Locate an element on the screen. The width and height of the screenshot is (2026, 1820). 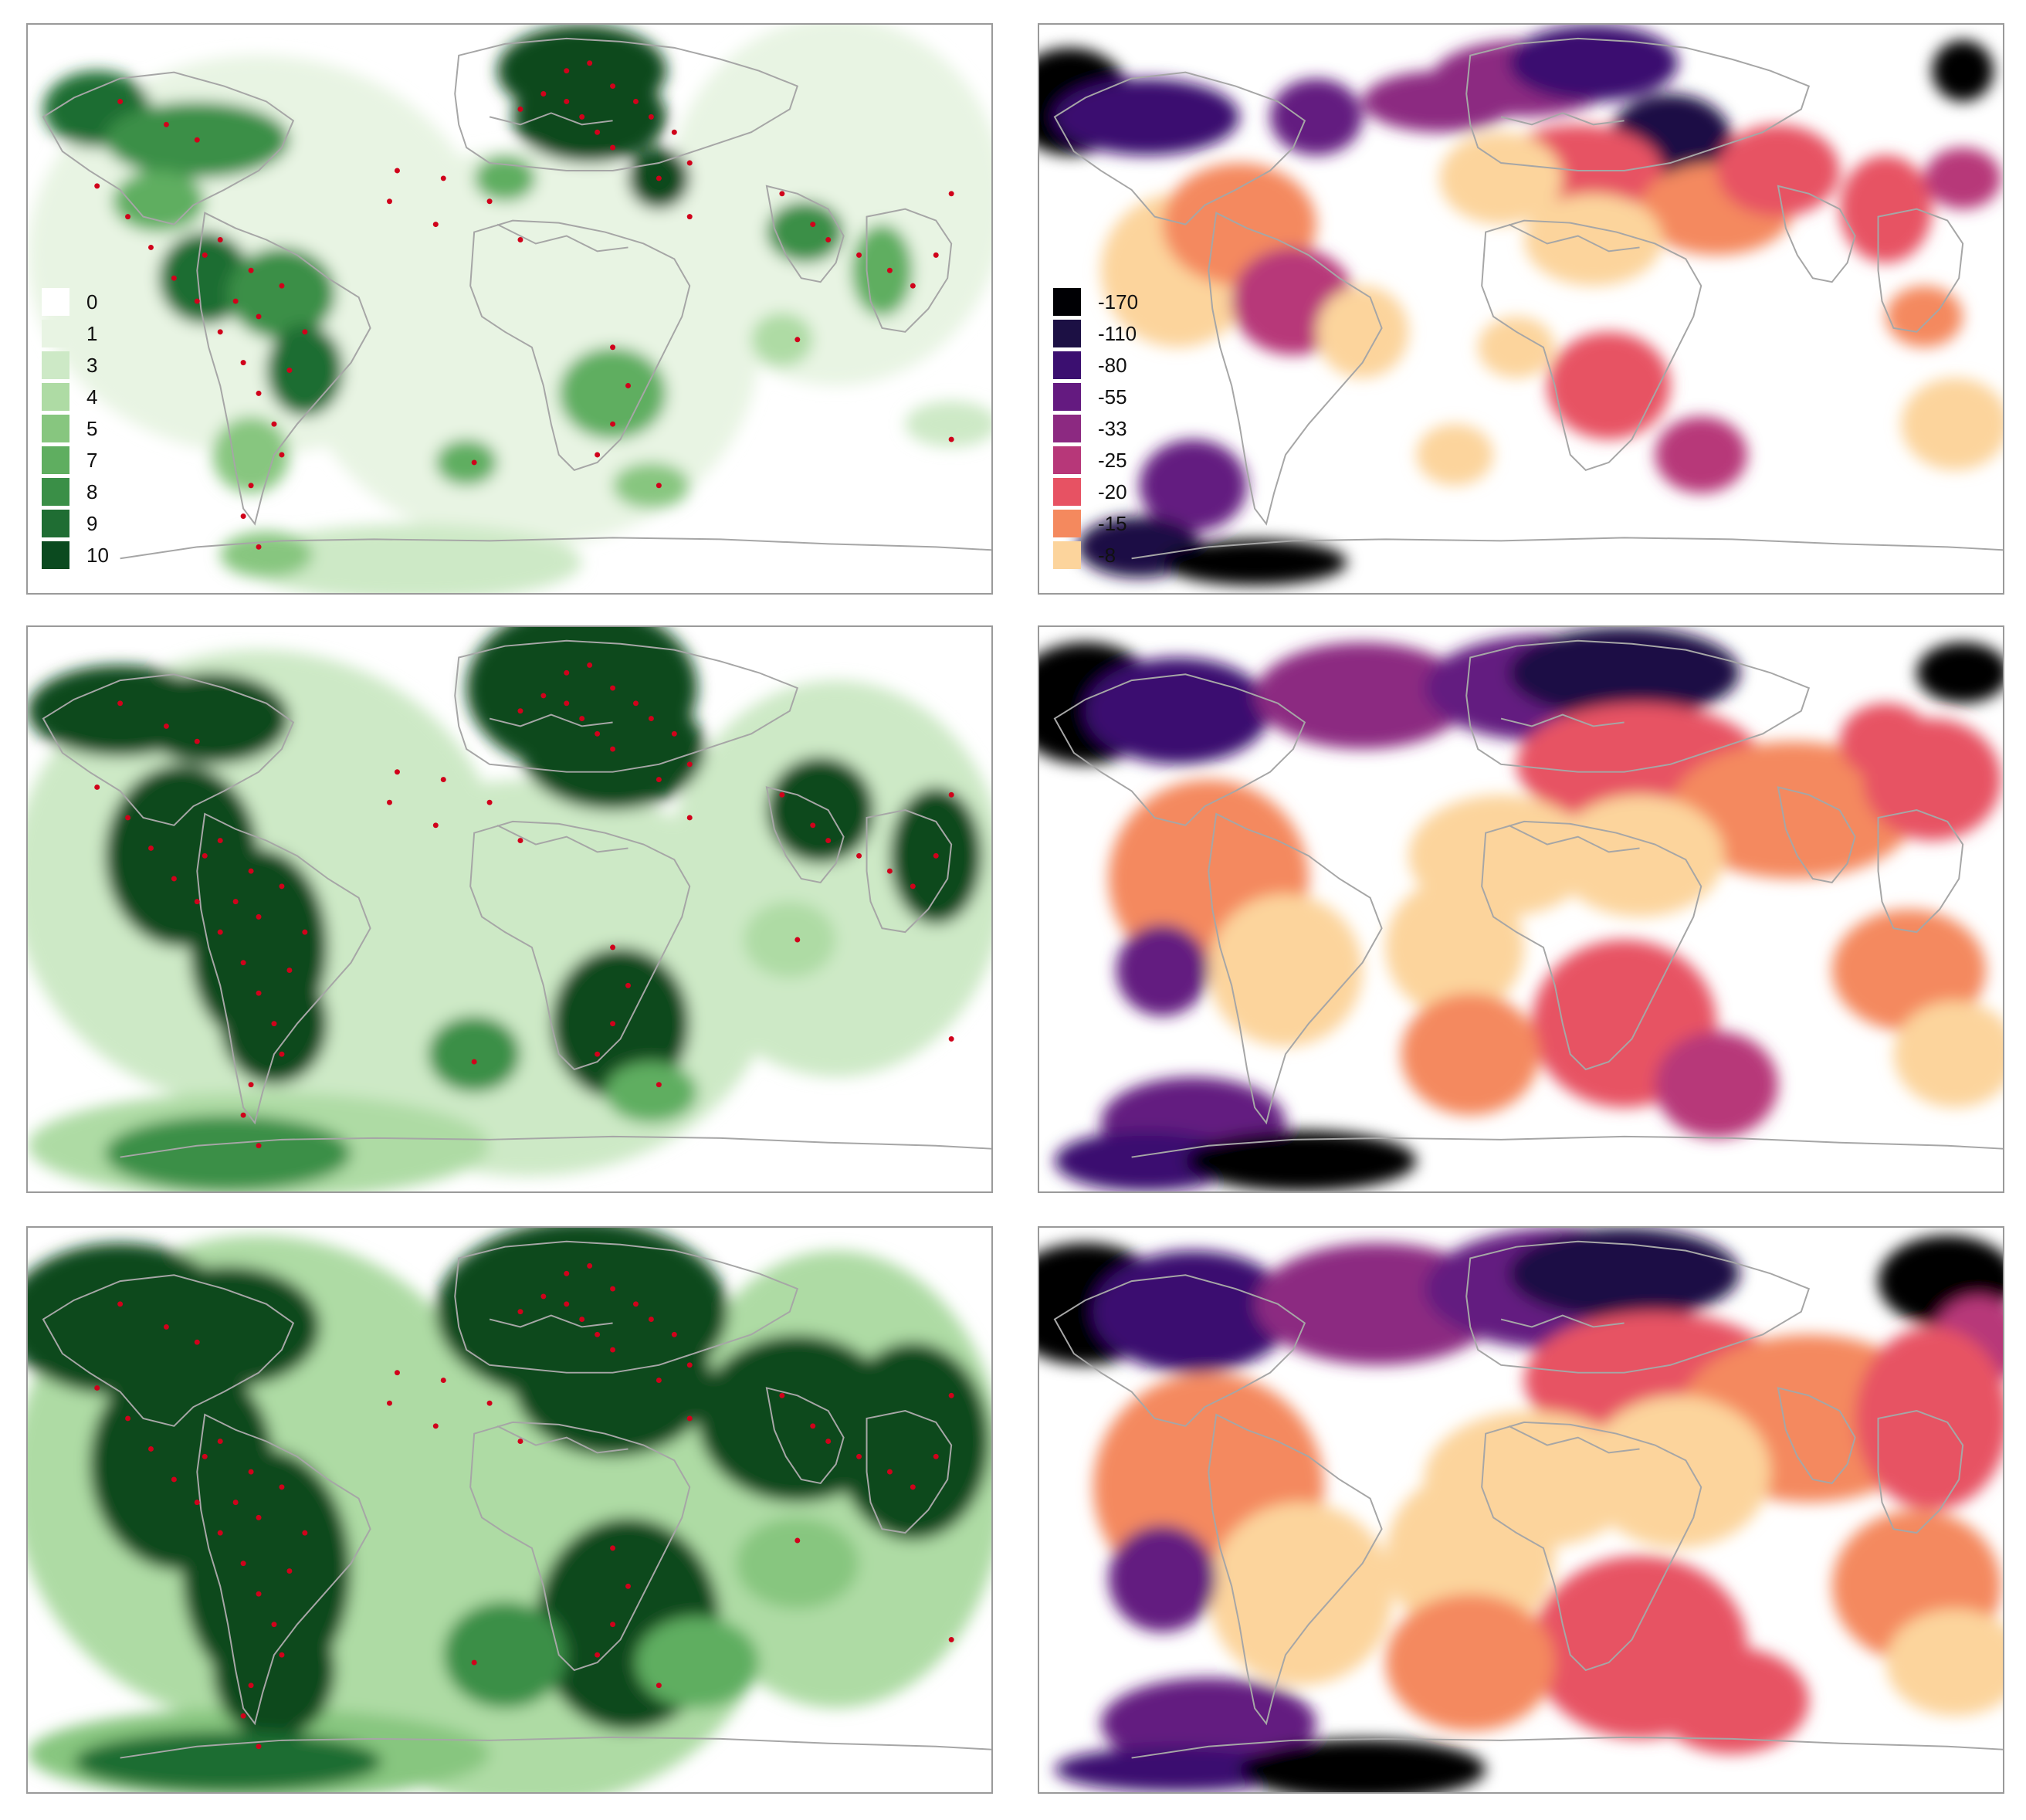
bias-legend-row-2: -80 is located at coordinates (1090, 365).